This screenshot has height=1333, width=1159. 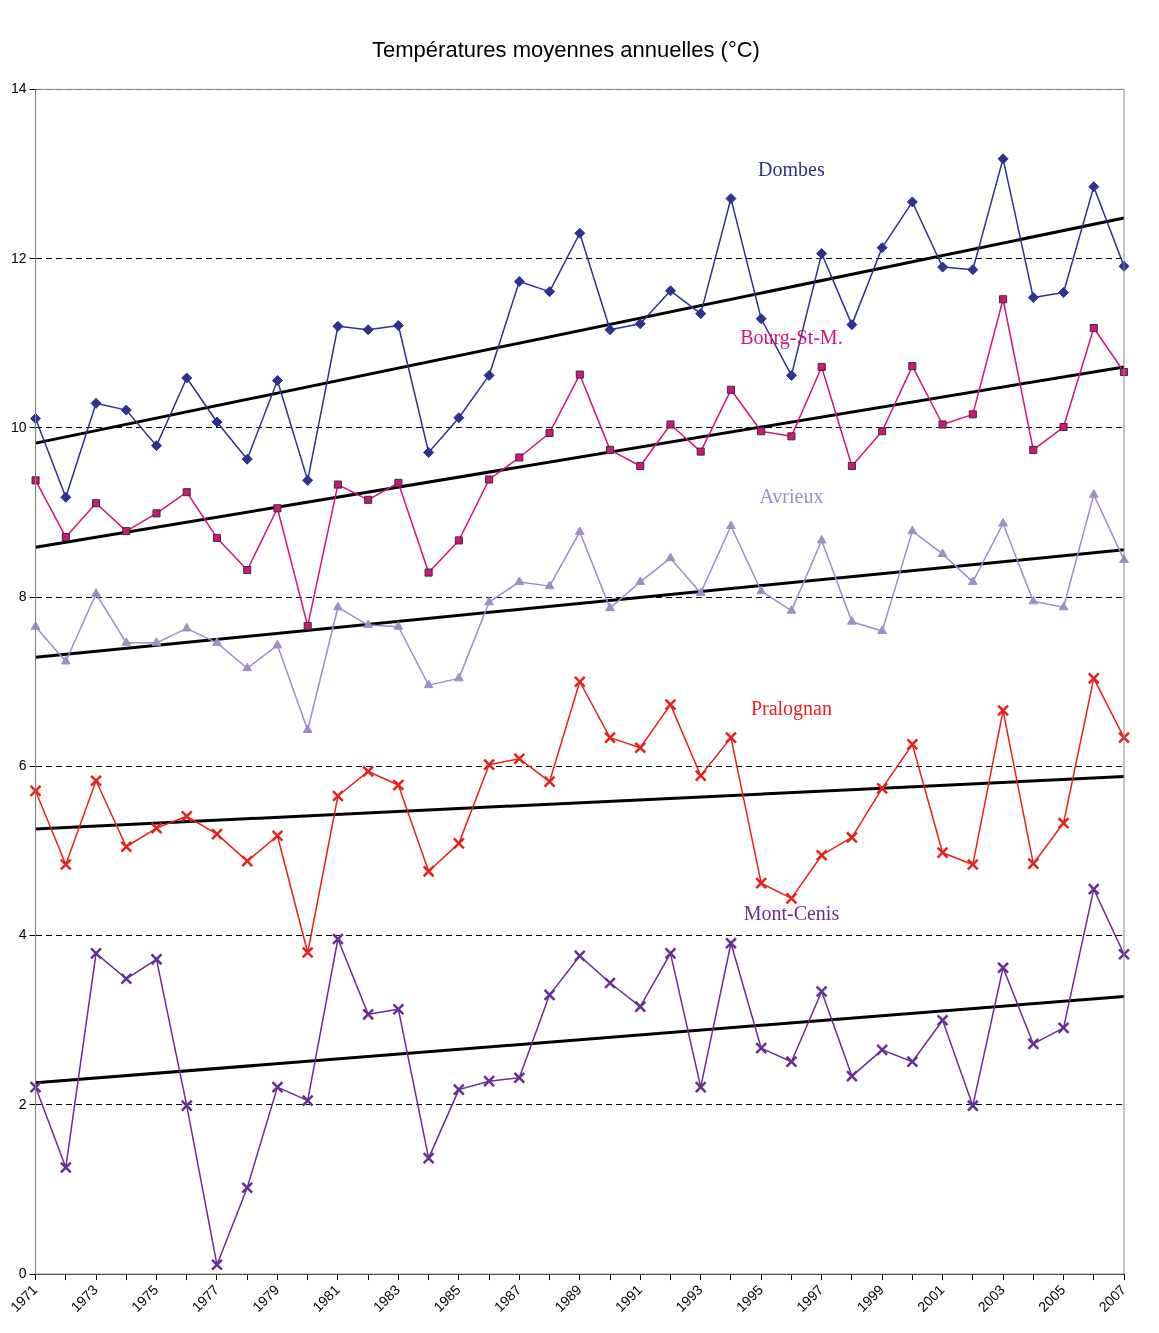 What do you see at coordinates (22, 1272) in the screenshot?
I see `y-tick-label: 0` at bounding box center [22, 1272].